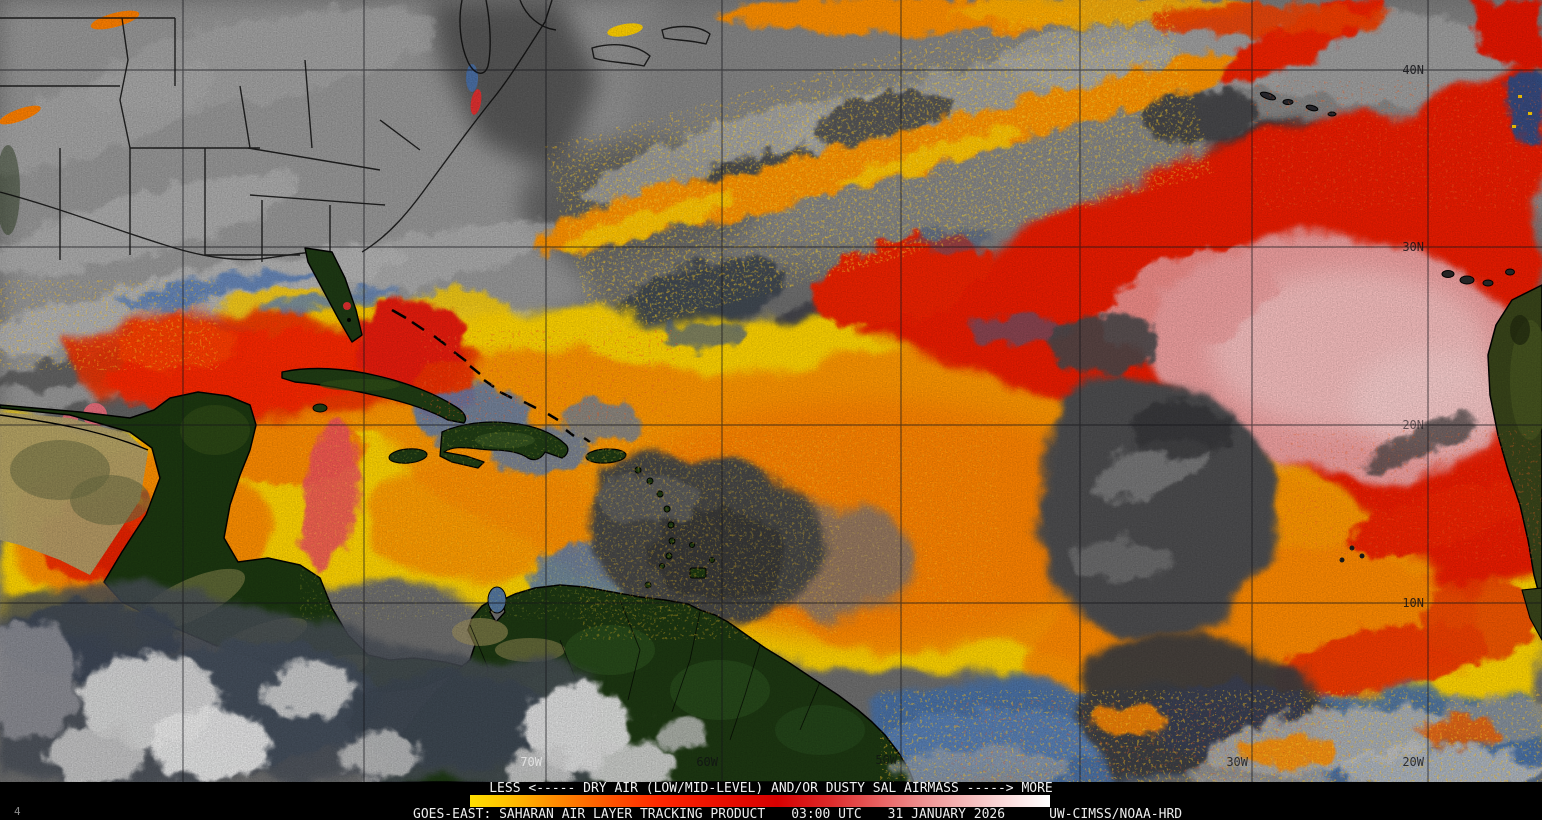 This screenshot has width=1542, height=820. Describe the element at coordinates (1413, 247) in the screenshot. I see `lat-label-30n: 30N` at that location.